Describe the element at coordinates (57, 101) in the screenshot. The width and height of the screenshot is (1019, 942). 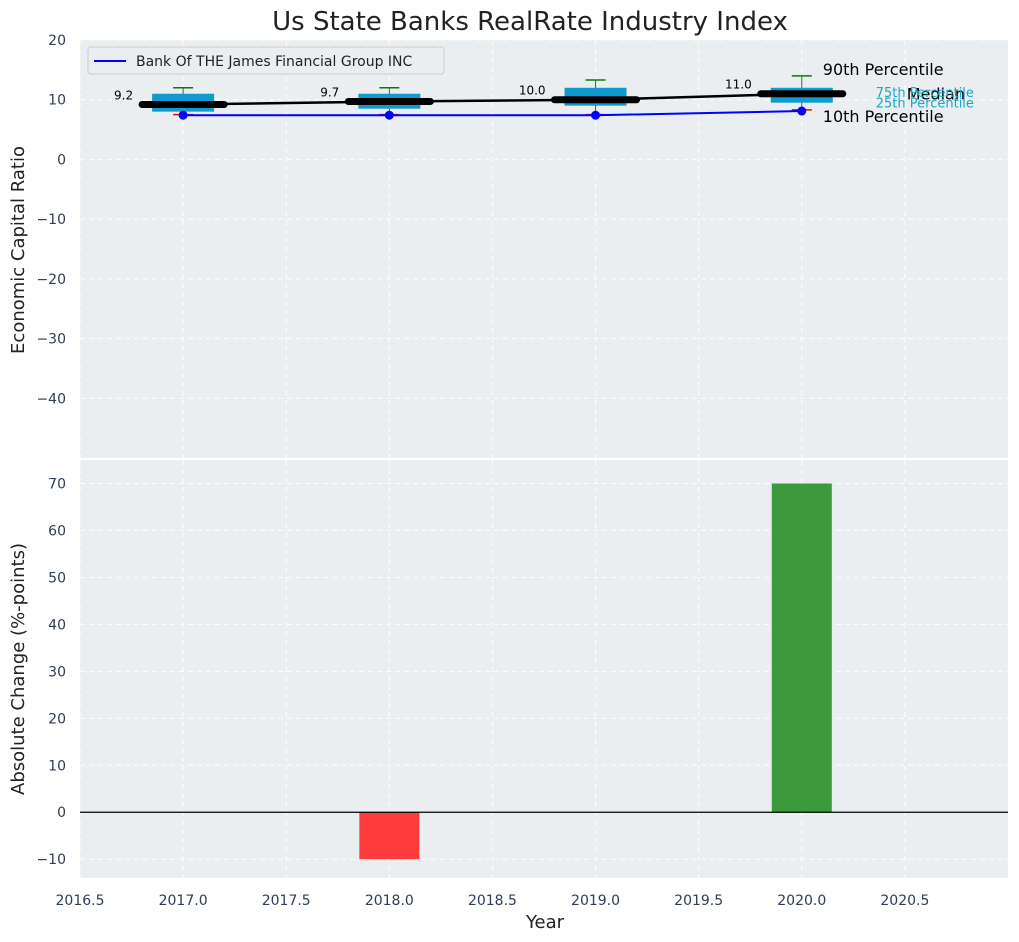
I see `top-y-tick-label: 10` at that location.